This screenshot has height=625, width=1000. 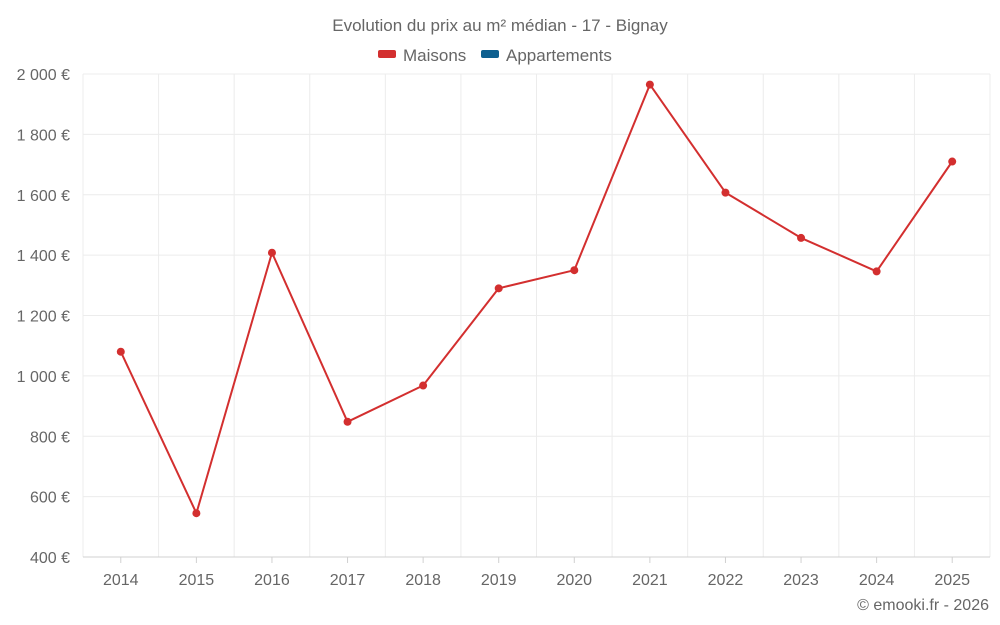 I want to click on x-tick-label: 2023, so click(x=801, y=580).